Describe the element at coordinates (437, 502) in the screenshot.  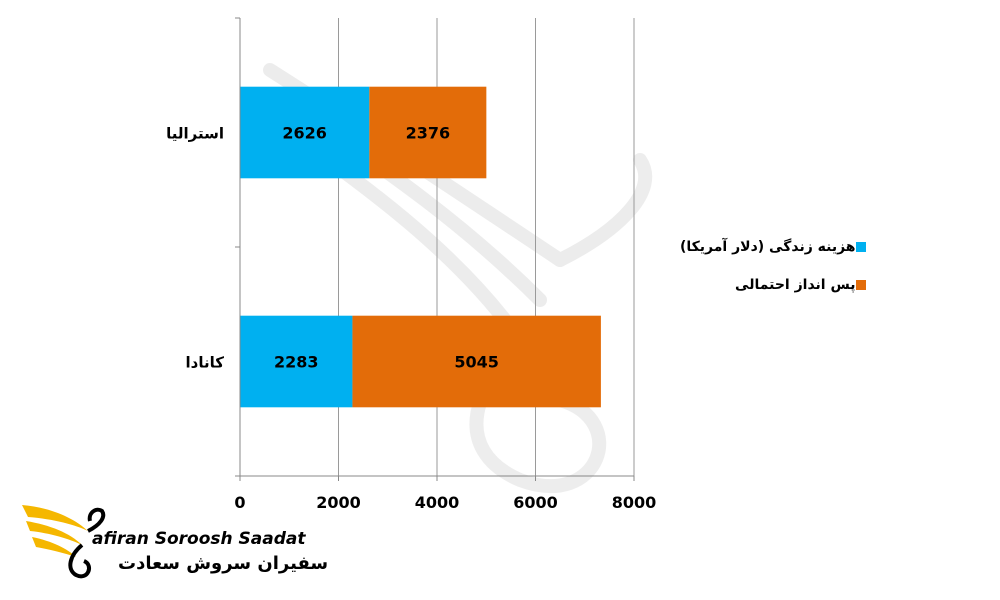
I see `x-tick-label: 4000` at that location.